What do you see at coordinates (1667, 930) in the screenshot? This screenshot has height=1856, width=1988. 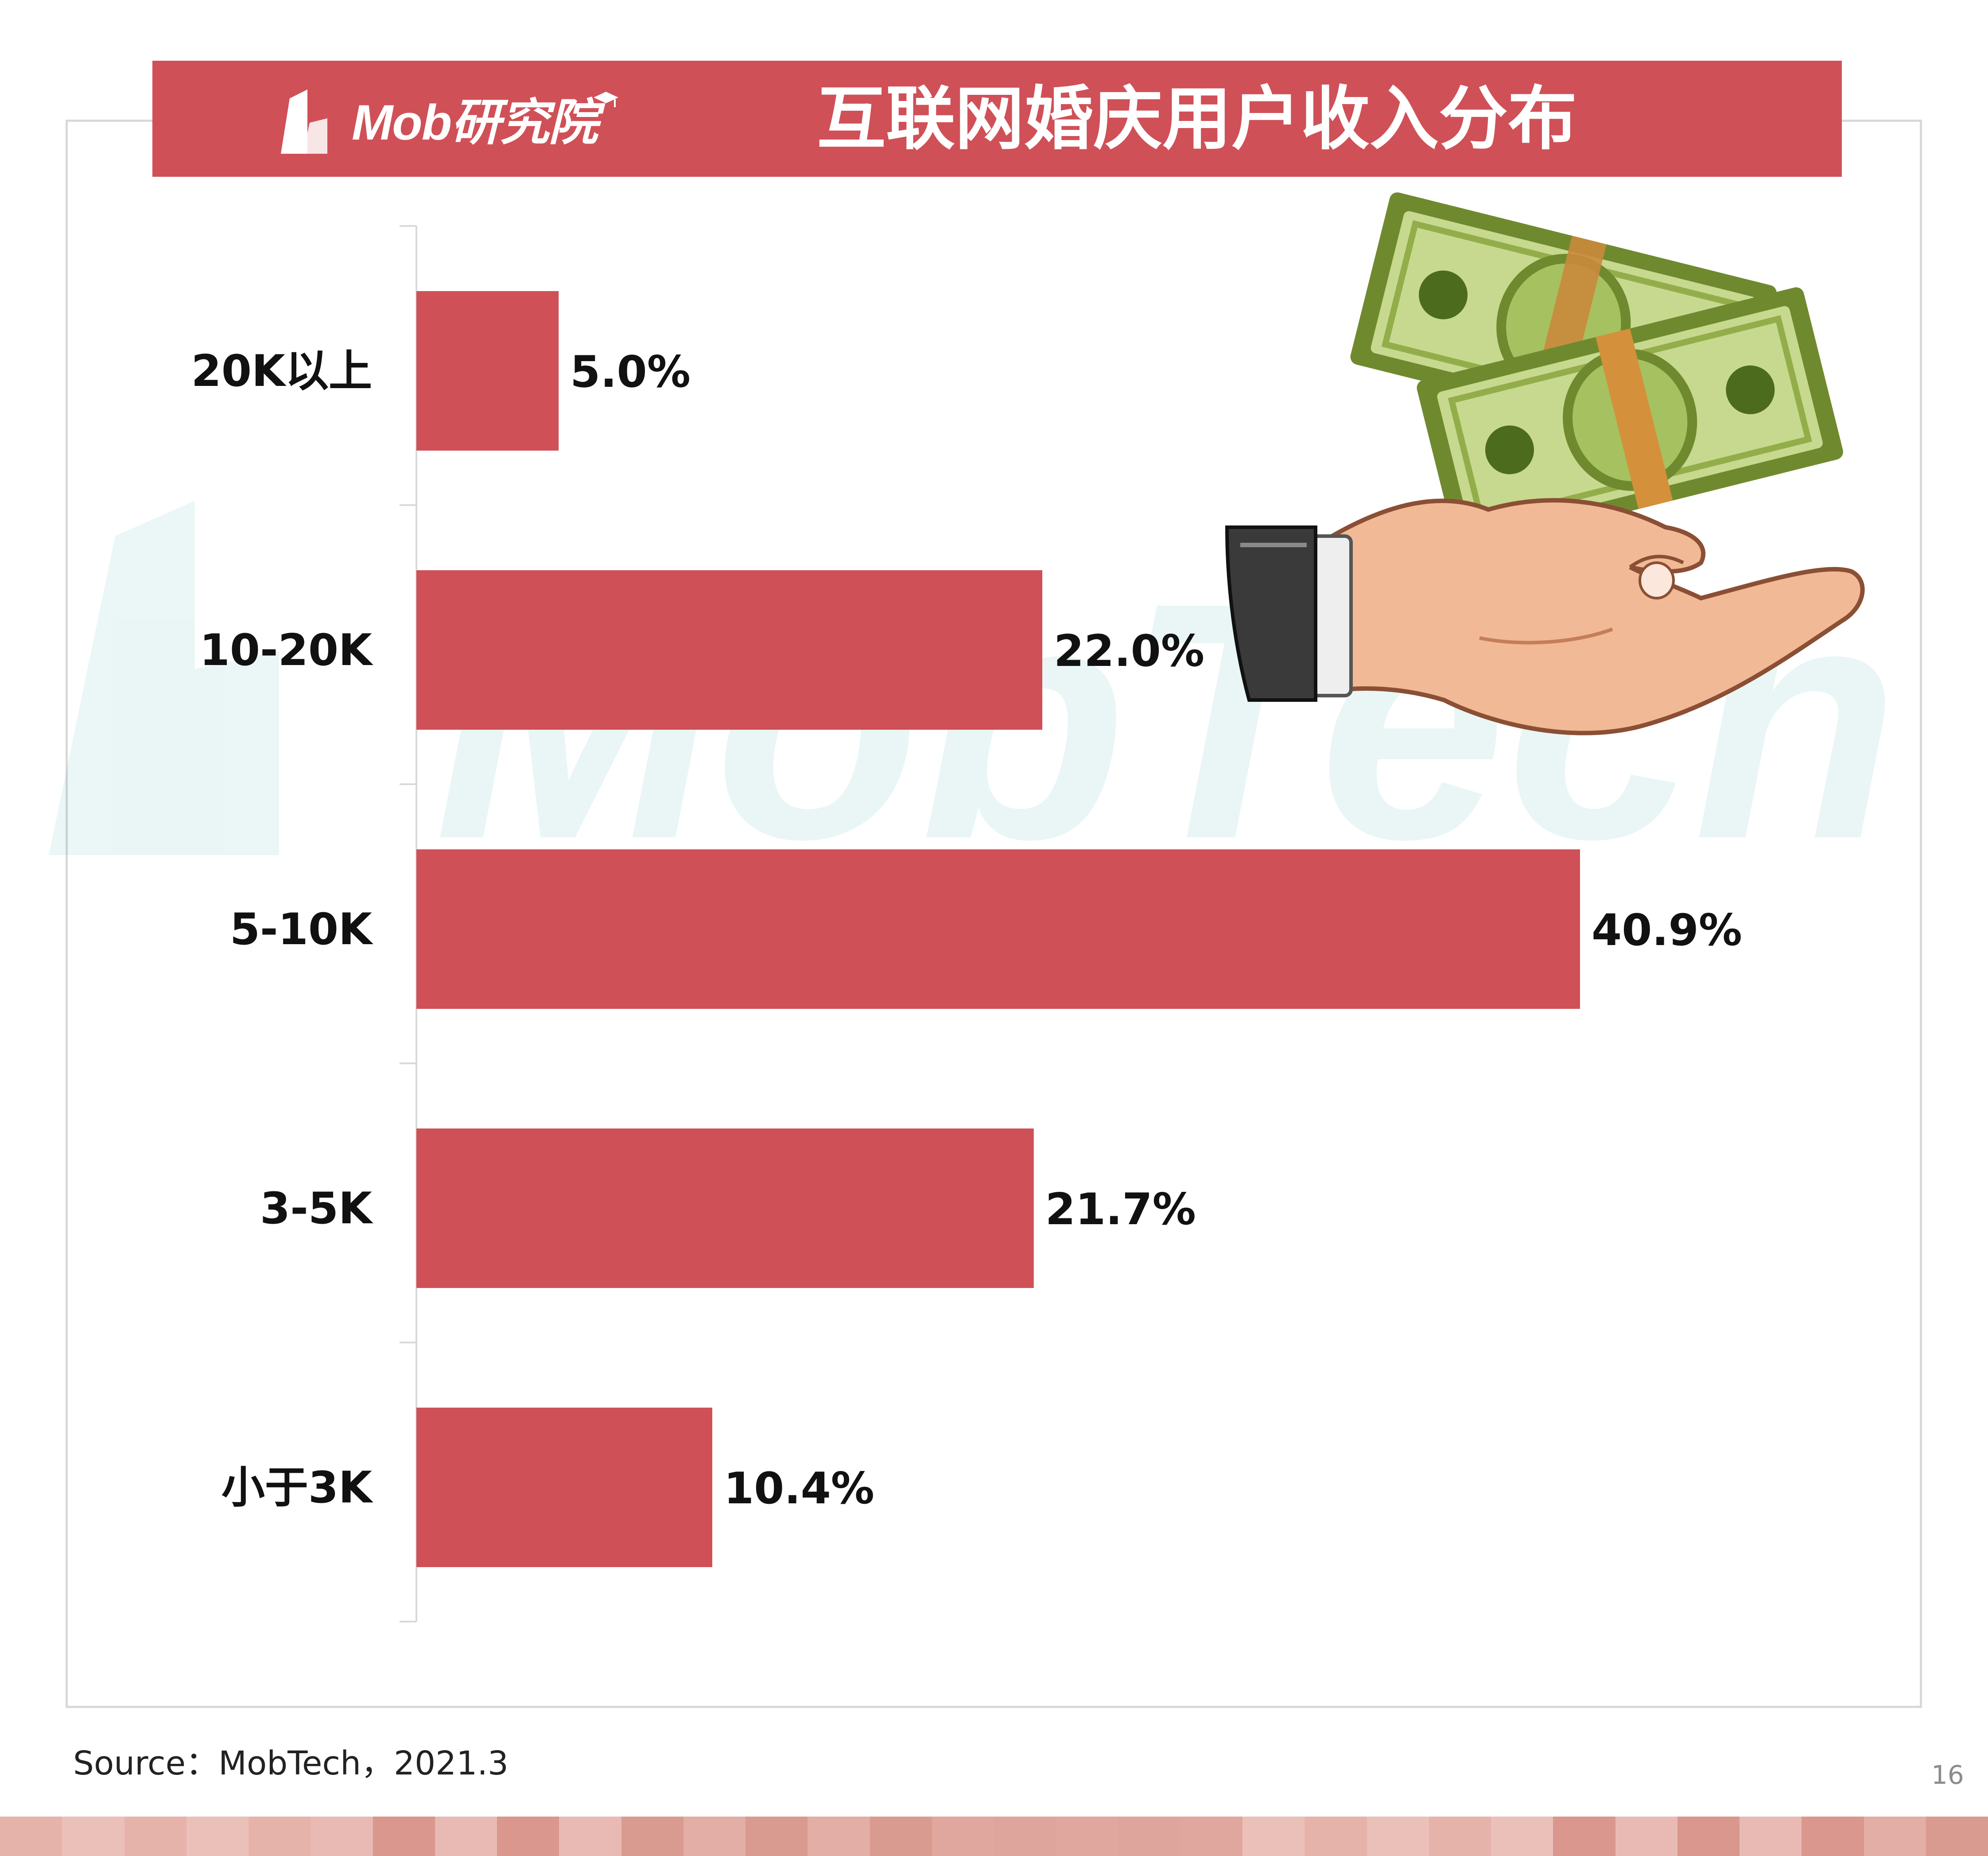 I see `value-label: 40.9%` at bounding box center [1667, 930].